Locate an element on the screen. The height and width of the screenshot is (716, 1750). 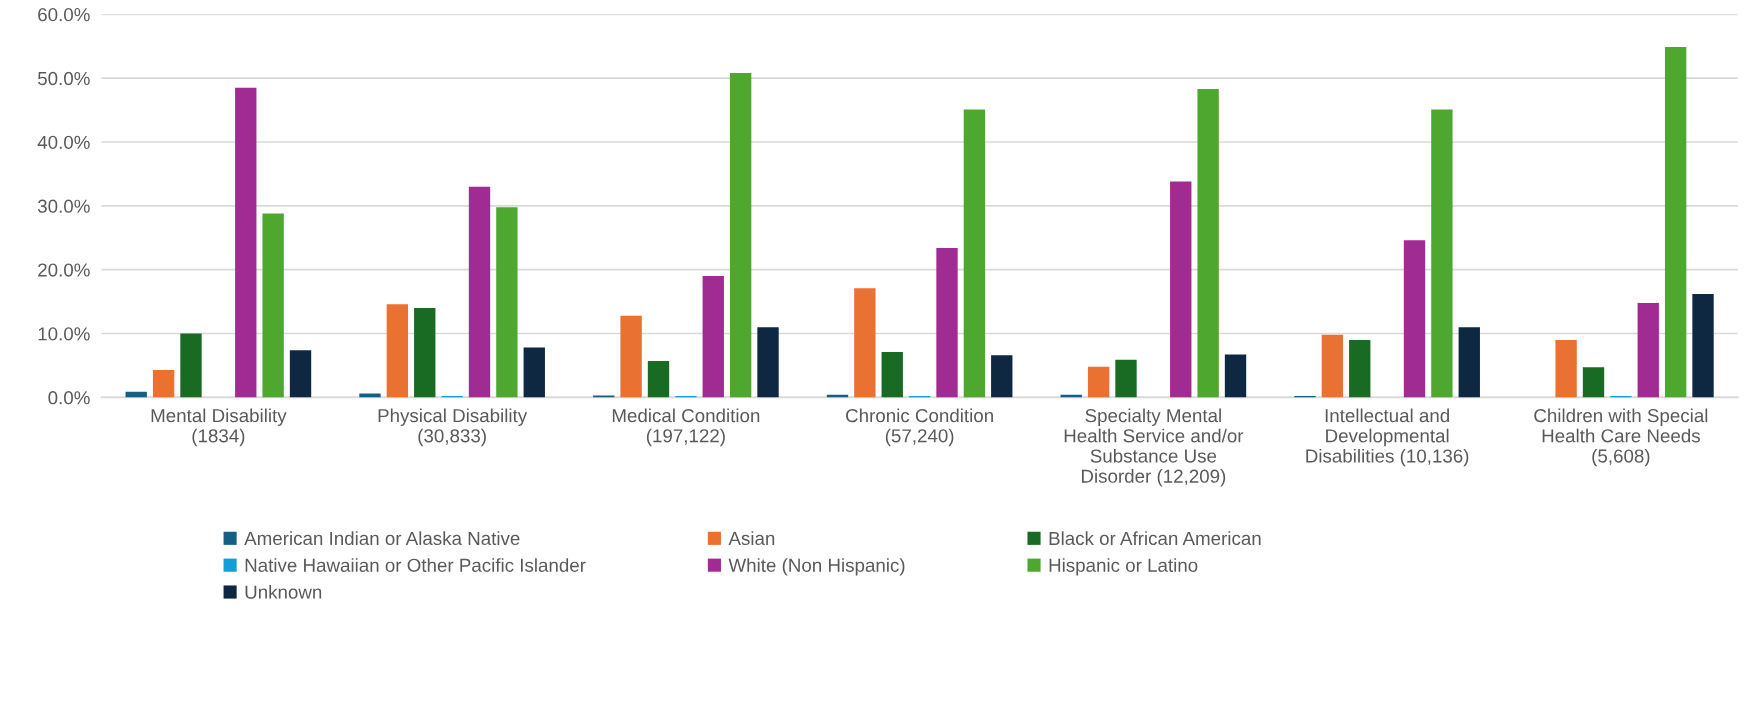
legend-label: American Indian or Alaska Native is located at coordinates (382, 538).